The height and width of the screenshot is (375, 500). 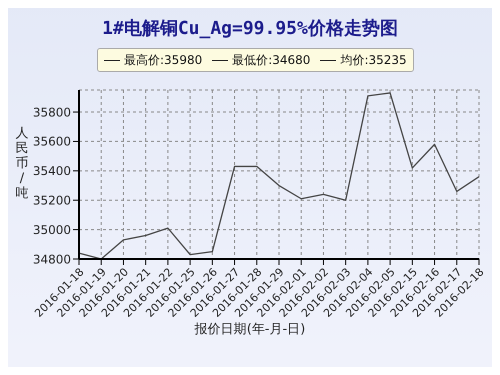 I want to click on y-axis-title: 人民币/吨, so click(x=22, y=163).